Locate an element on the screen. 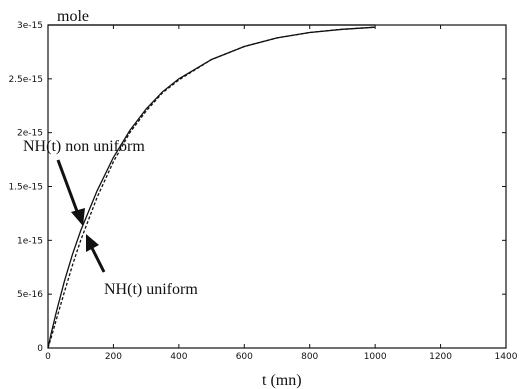 The height and width of the screenshot is (389, 519). x-tick-label: 1400 is located at coordinates (506, 357).